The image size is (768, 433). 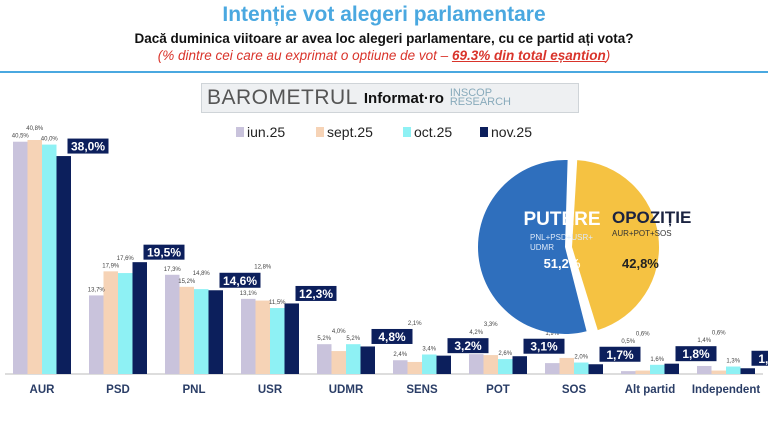 What do you see at coordinates (125, 323) in the screenshot?
I see `bar-PSD-oct.25` at bounding box center [125, 323].